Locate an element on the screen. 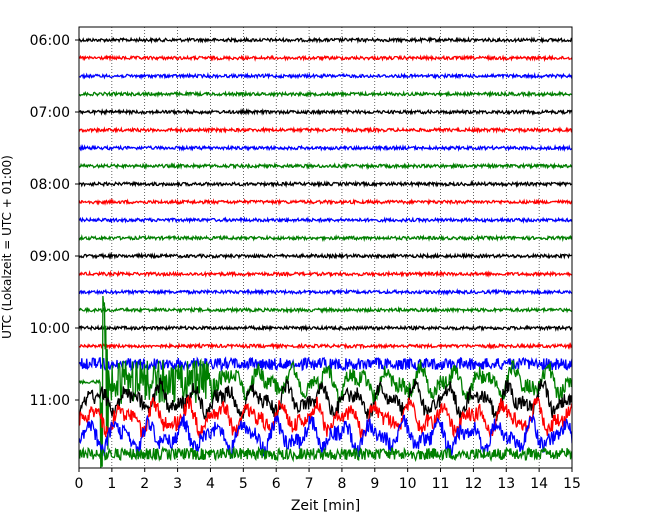 This screenshot has width=650, height=520. x-tick-label: 5 is located at coordinates (243, 484).